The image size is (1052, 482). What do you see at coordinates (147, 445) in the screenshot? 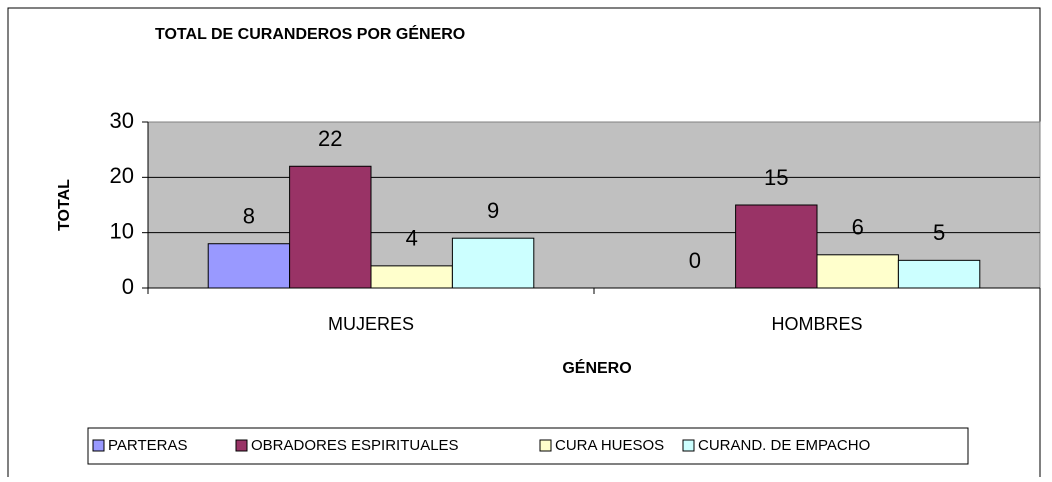
I see `legend-label: PARTERAS` at bounding box center [147, 445].